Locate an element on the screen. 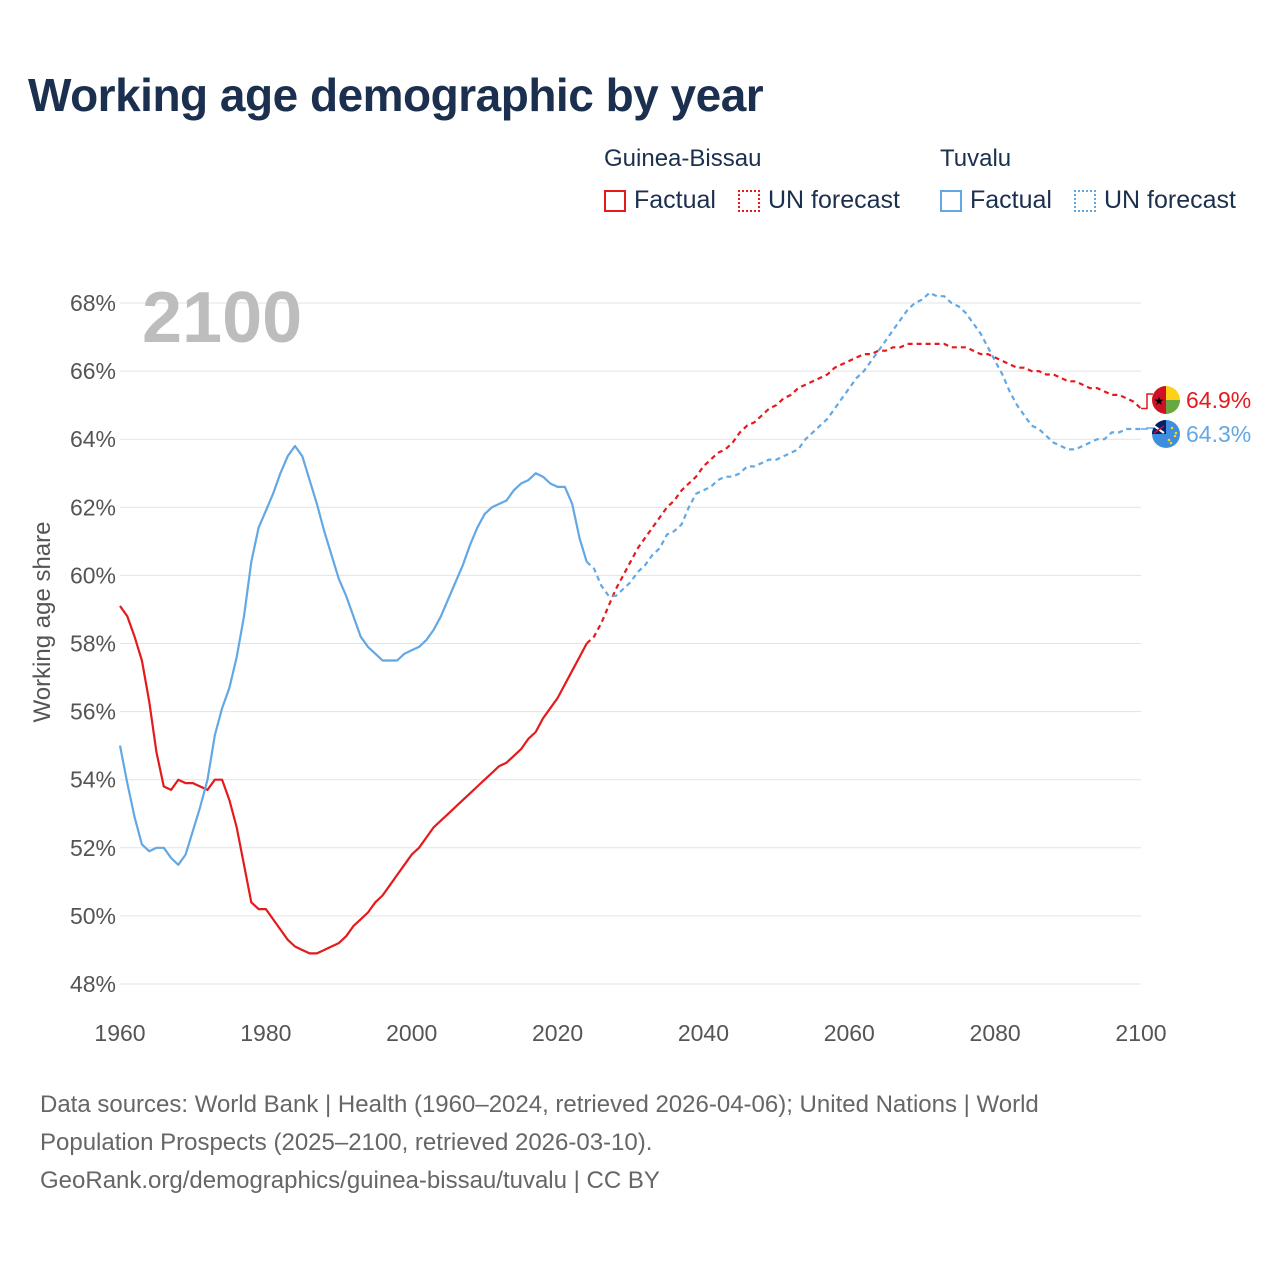 The height and width of the screenshot is (1280, 1280). flag-star-icon: ★ is located at coordinates (1159, 401).